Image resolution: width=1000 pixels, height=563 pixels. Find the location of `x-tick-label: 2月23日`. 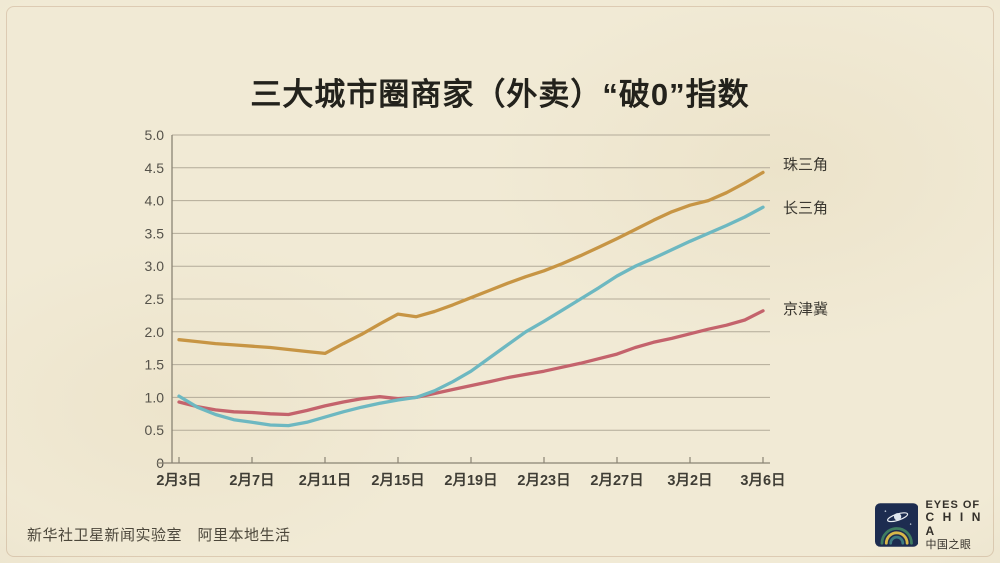

x-tick-label: 2月23日 is located at coordinates (543, 480).